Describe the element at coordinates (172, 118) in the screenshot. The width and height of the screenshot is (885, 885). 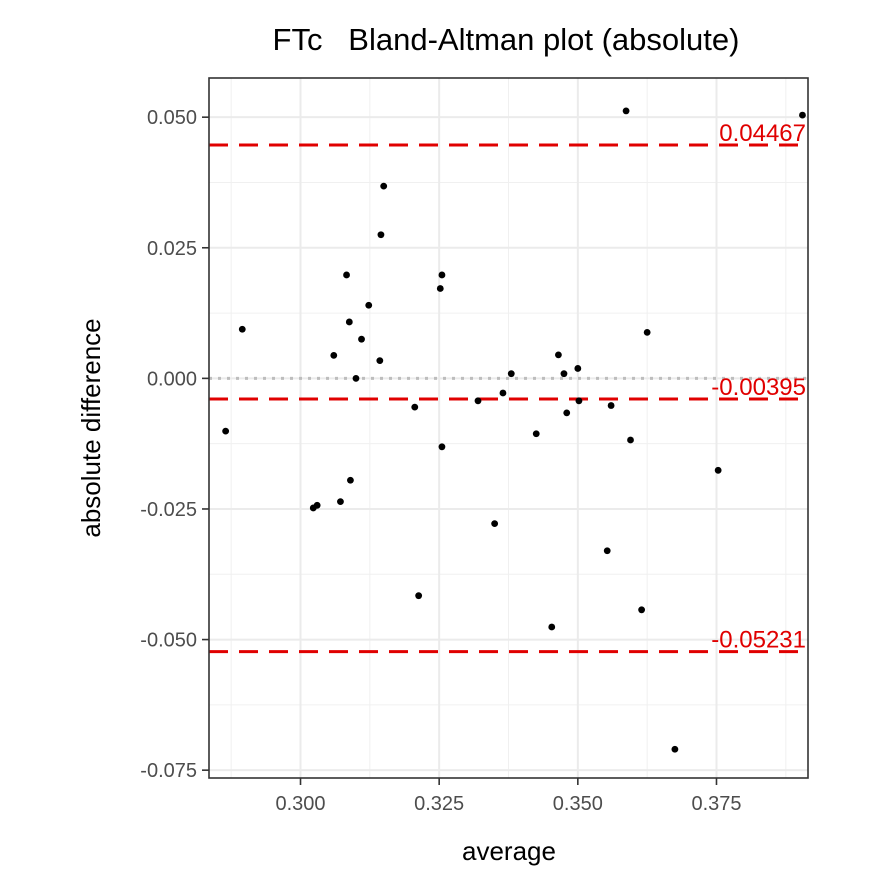
I see `y-tick-label: 0.050` at that location.